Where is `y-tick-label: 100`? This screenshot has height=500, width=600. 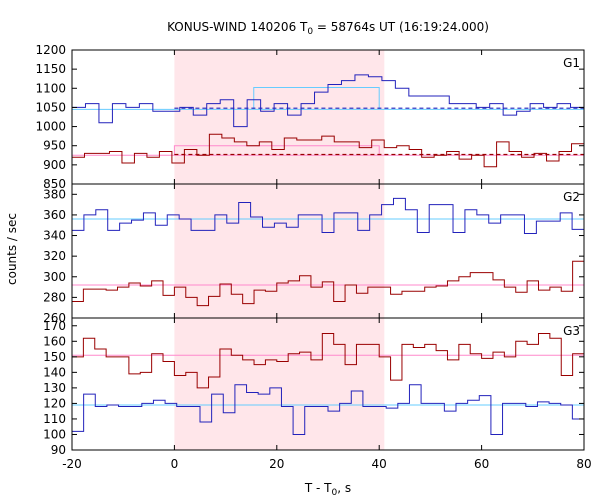 y-tick-label: 100 is located at coordinates (54, 434).